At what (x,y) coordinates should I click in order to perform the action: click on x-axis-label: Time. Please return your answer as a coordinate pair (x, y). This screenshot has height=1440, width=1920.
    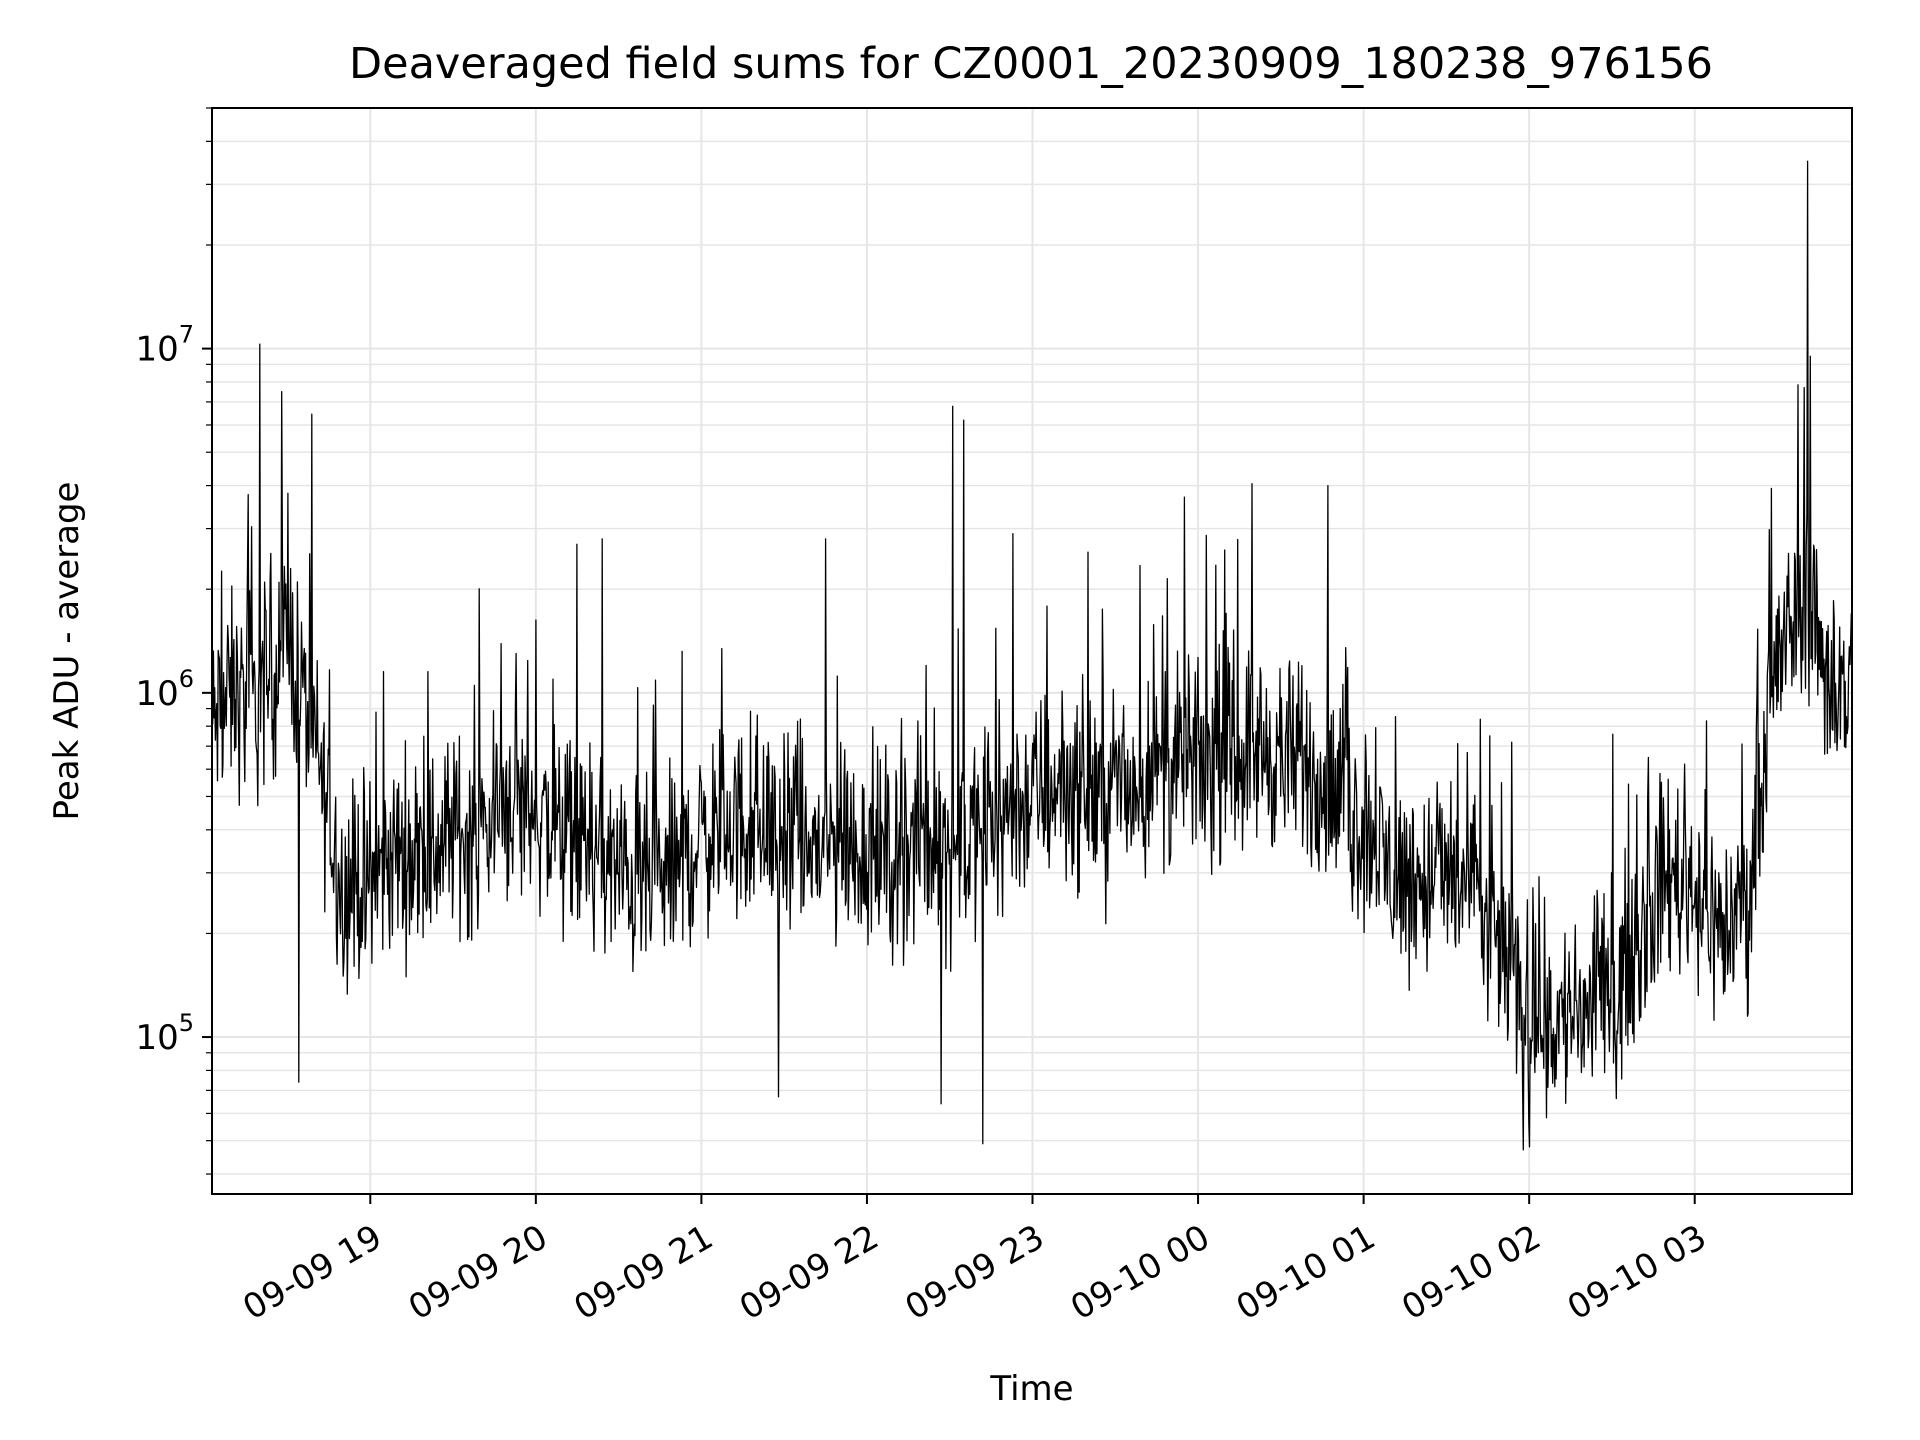
    Looking at the image, I should click on (1031, 1389).